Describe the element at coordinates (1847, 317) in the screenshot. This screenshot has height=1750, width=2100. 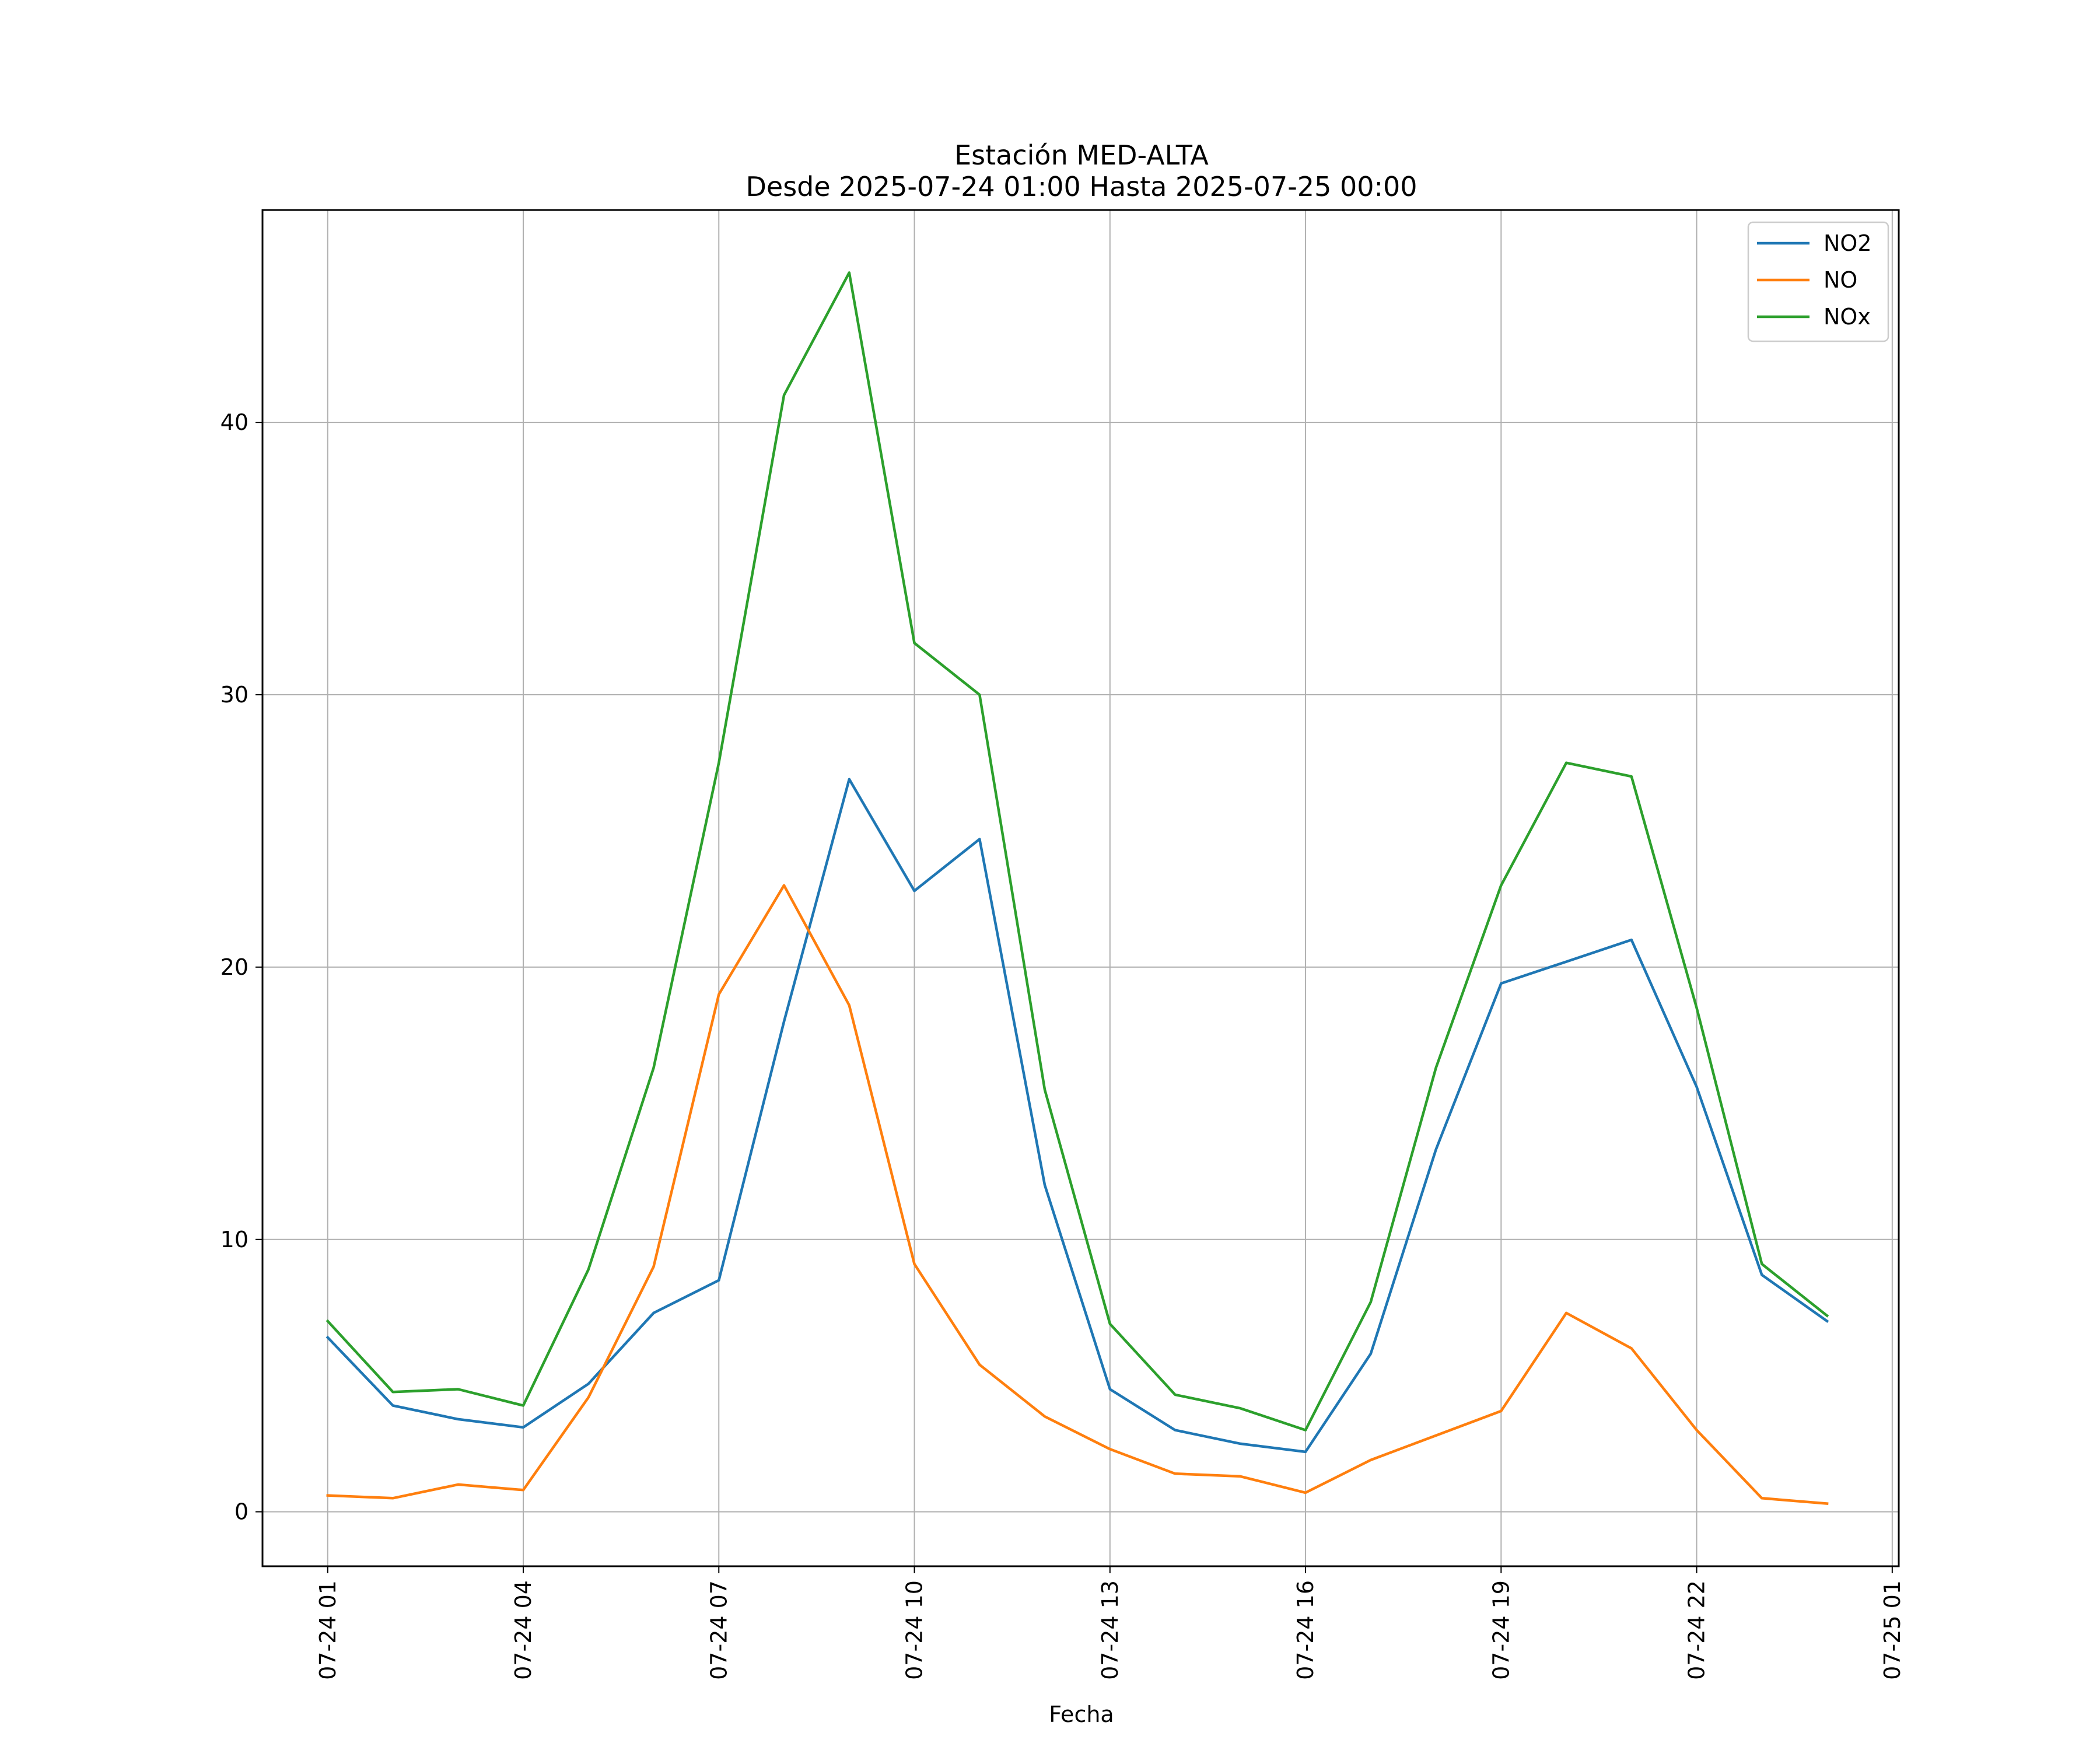
I see `legend-label-nox: NOx` at that location.